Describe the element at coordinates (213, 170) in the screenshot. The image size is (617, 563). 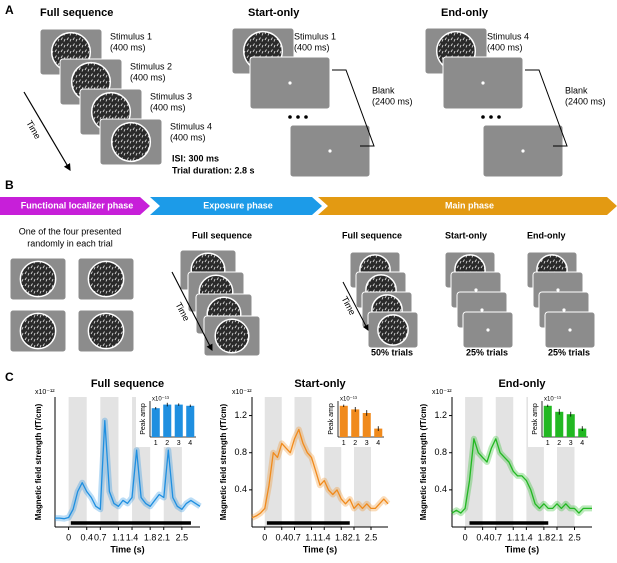
I see `label: Trial duration: 2.8 s` at that location.